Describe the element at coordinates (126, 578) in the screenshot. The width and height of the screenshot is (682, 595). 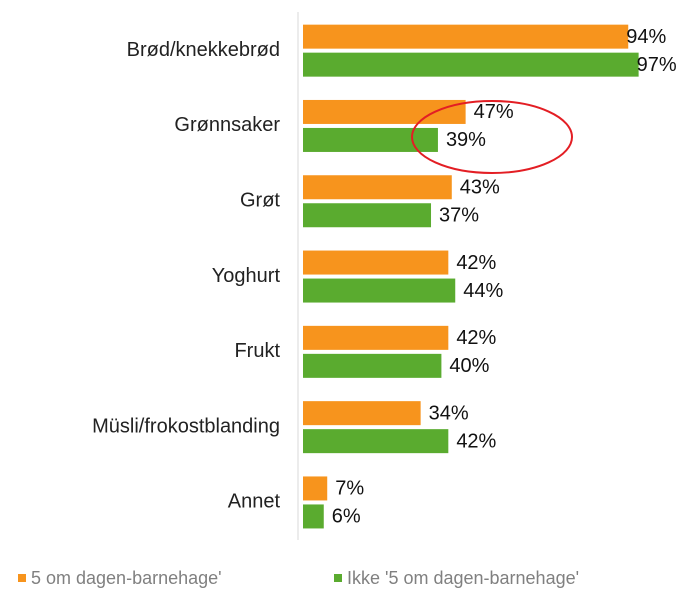
I see `legend-label: 5 om dagen-barnehage'` at that location.